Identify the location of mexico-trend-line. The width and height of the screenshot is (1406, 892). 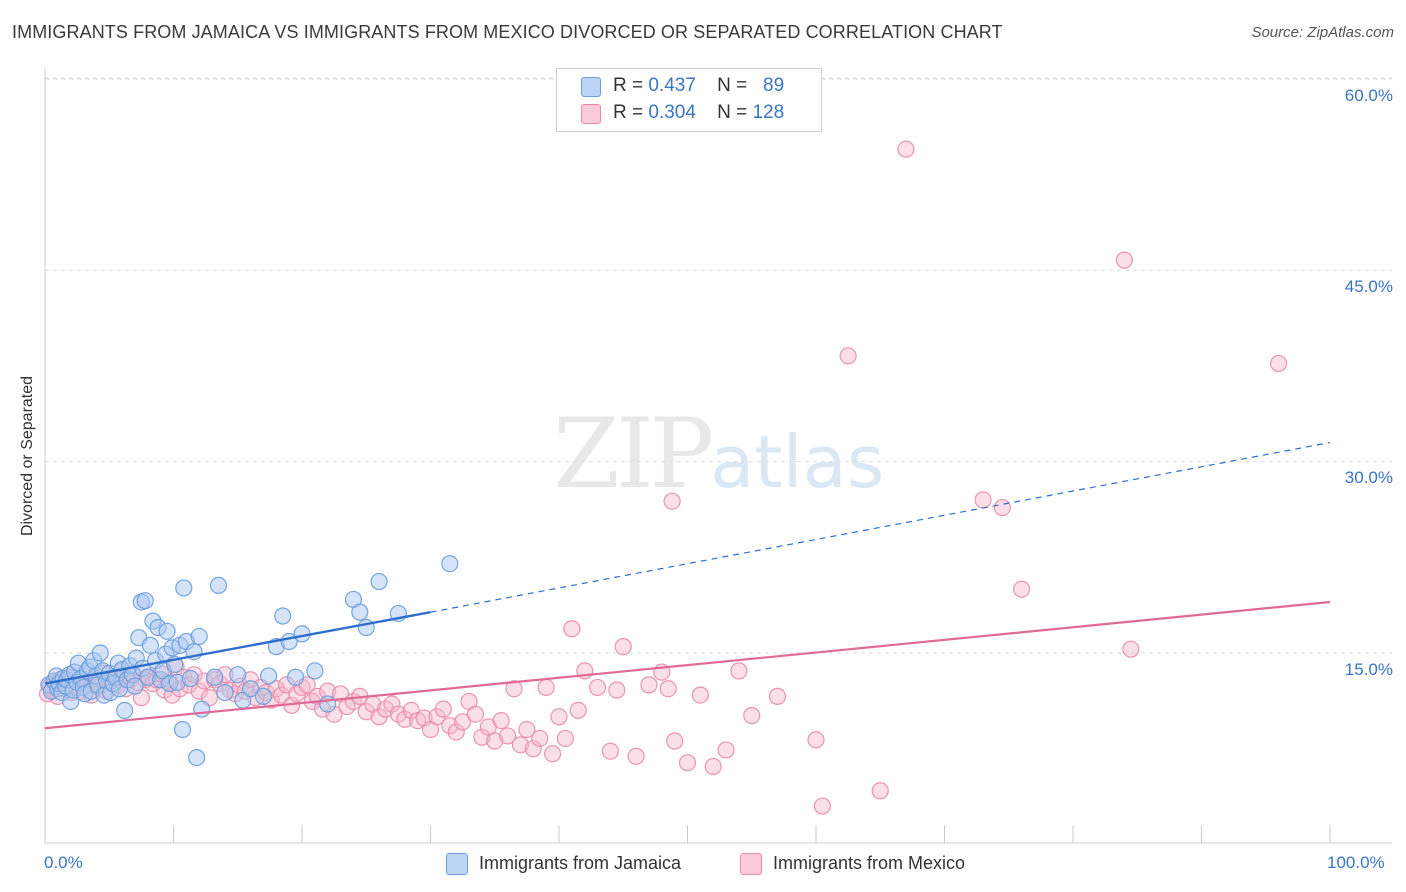
(687, 665).